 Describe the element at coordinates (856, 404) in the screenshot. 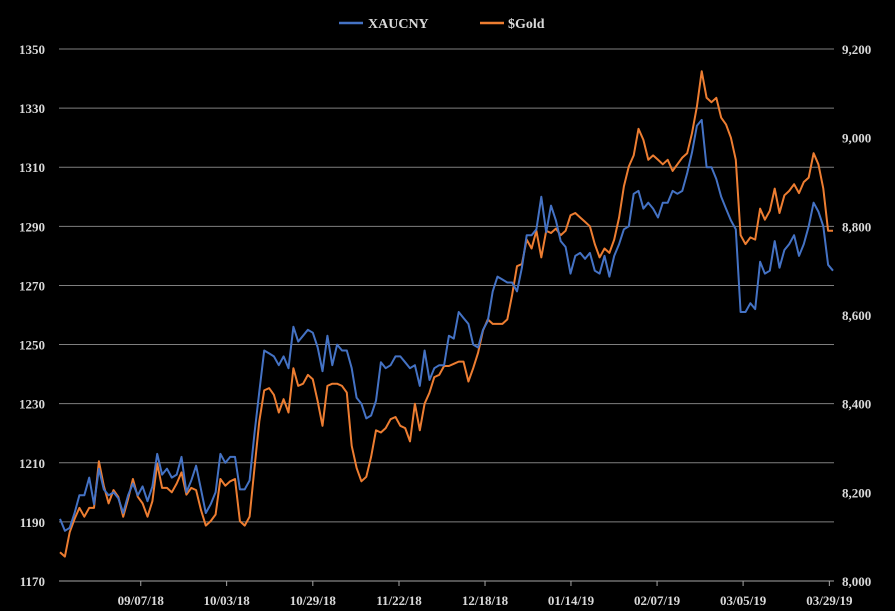

I see `y-right-tick-label: 8,400` at that location.